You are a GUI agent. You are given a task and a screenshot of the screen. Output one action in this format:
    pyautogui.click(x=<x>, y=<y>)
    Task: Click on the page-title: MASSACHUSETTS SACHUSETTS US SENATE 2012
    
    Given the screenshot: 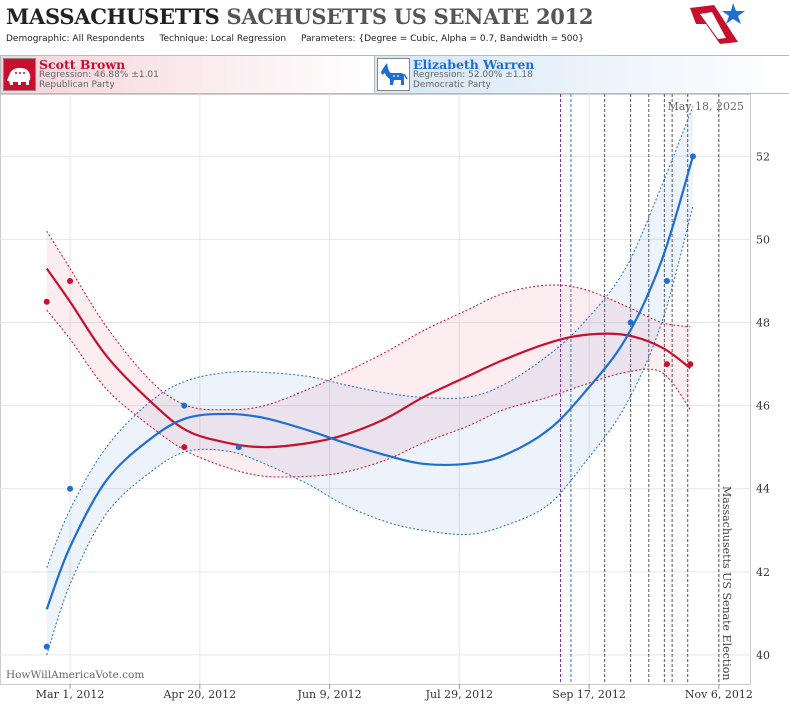 What is the action you would take?
    pyautogui.click(x=300, y=16)
    